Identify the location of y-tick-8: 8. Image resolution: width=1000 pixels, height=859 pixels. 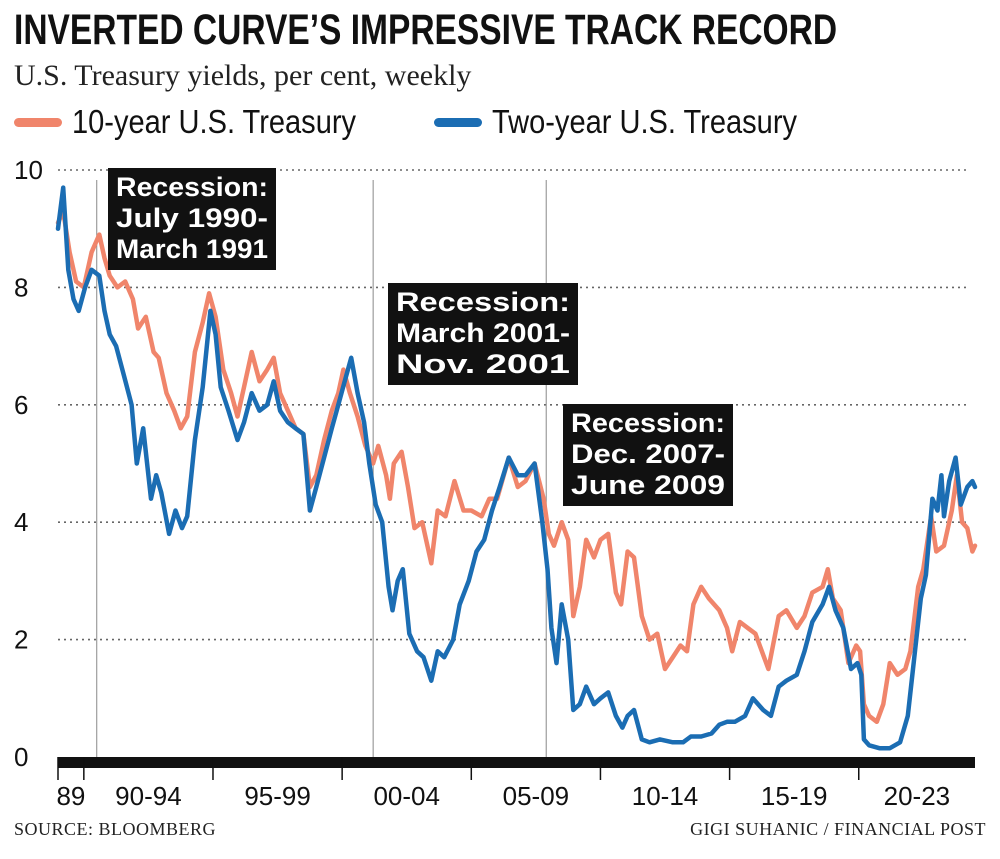
(21, 287).